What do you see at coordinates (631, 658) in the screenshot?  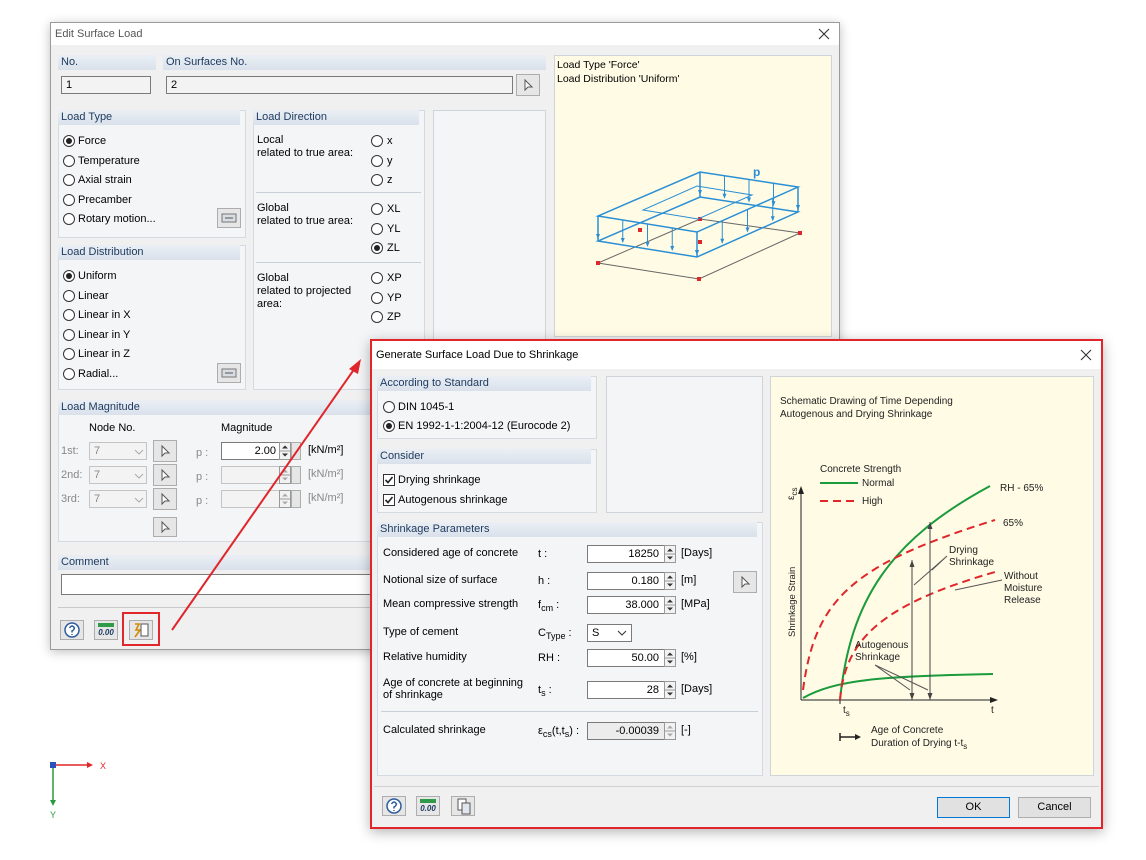 I see `parameter-field: 50.00` at bounding box center [631, 658].